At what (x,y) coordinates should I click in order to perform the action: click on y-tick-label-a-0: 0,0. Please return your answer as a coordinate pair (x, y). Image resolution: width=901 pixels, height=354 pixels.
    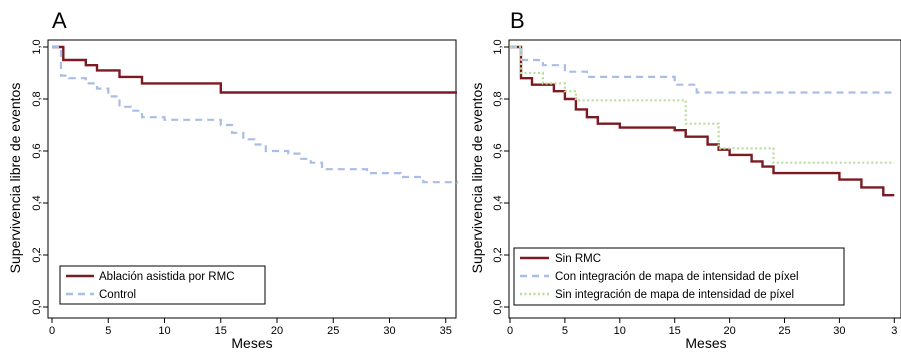
    Looking at the image, I should click on (37, 306).